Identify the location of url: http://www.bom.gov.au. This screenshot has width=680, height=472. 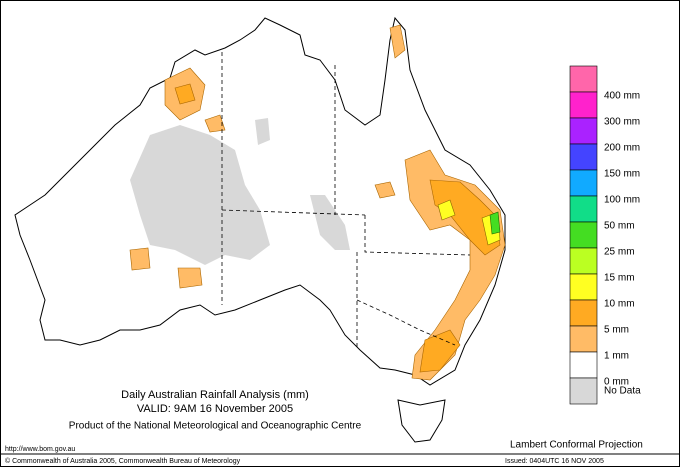
(40, 449).